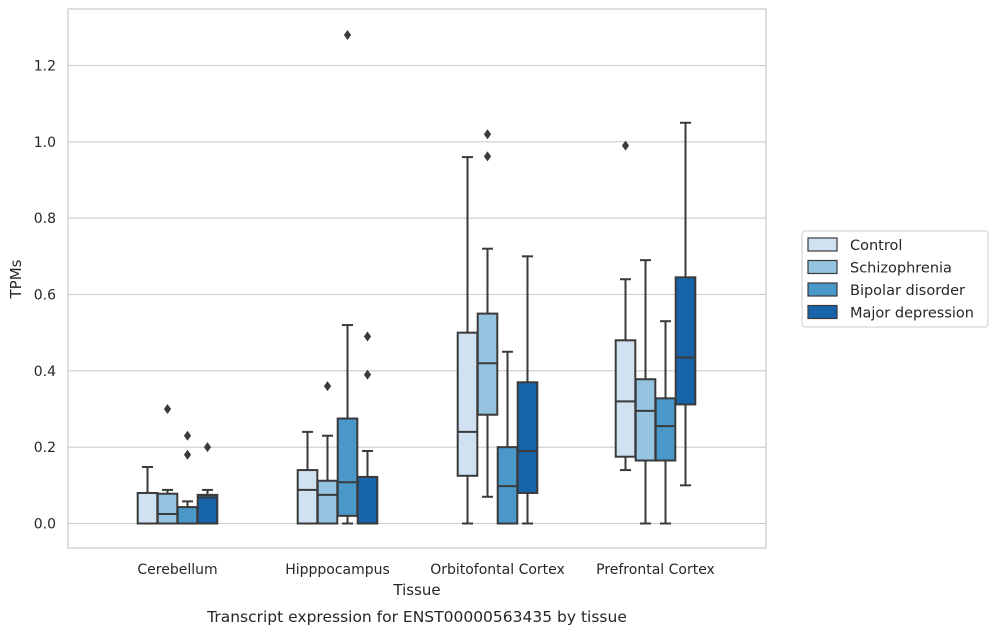 The height and width of the screenshot is (634, 997). What do you see at coordinates (16, 279) in the screenshot?
I see `y-axis-title: TPMs` at bounding box center [16, 279].